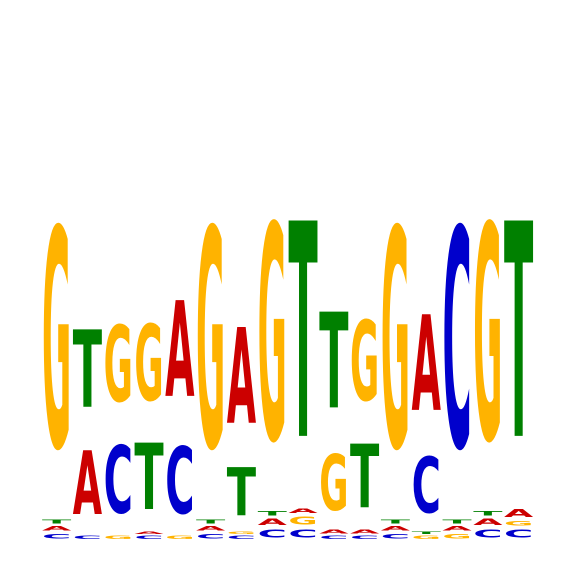 The height and width of the screenshot is (566, 566). I want to click on letter-G-col10-3: G, so click(333, 485).